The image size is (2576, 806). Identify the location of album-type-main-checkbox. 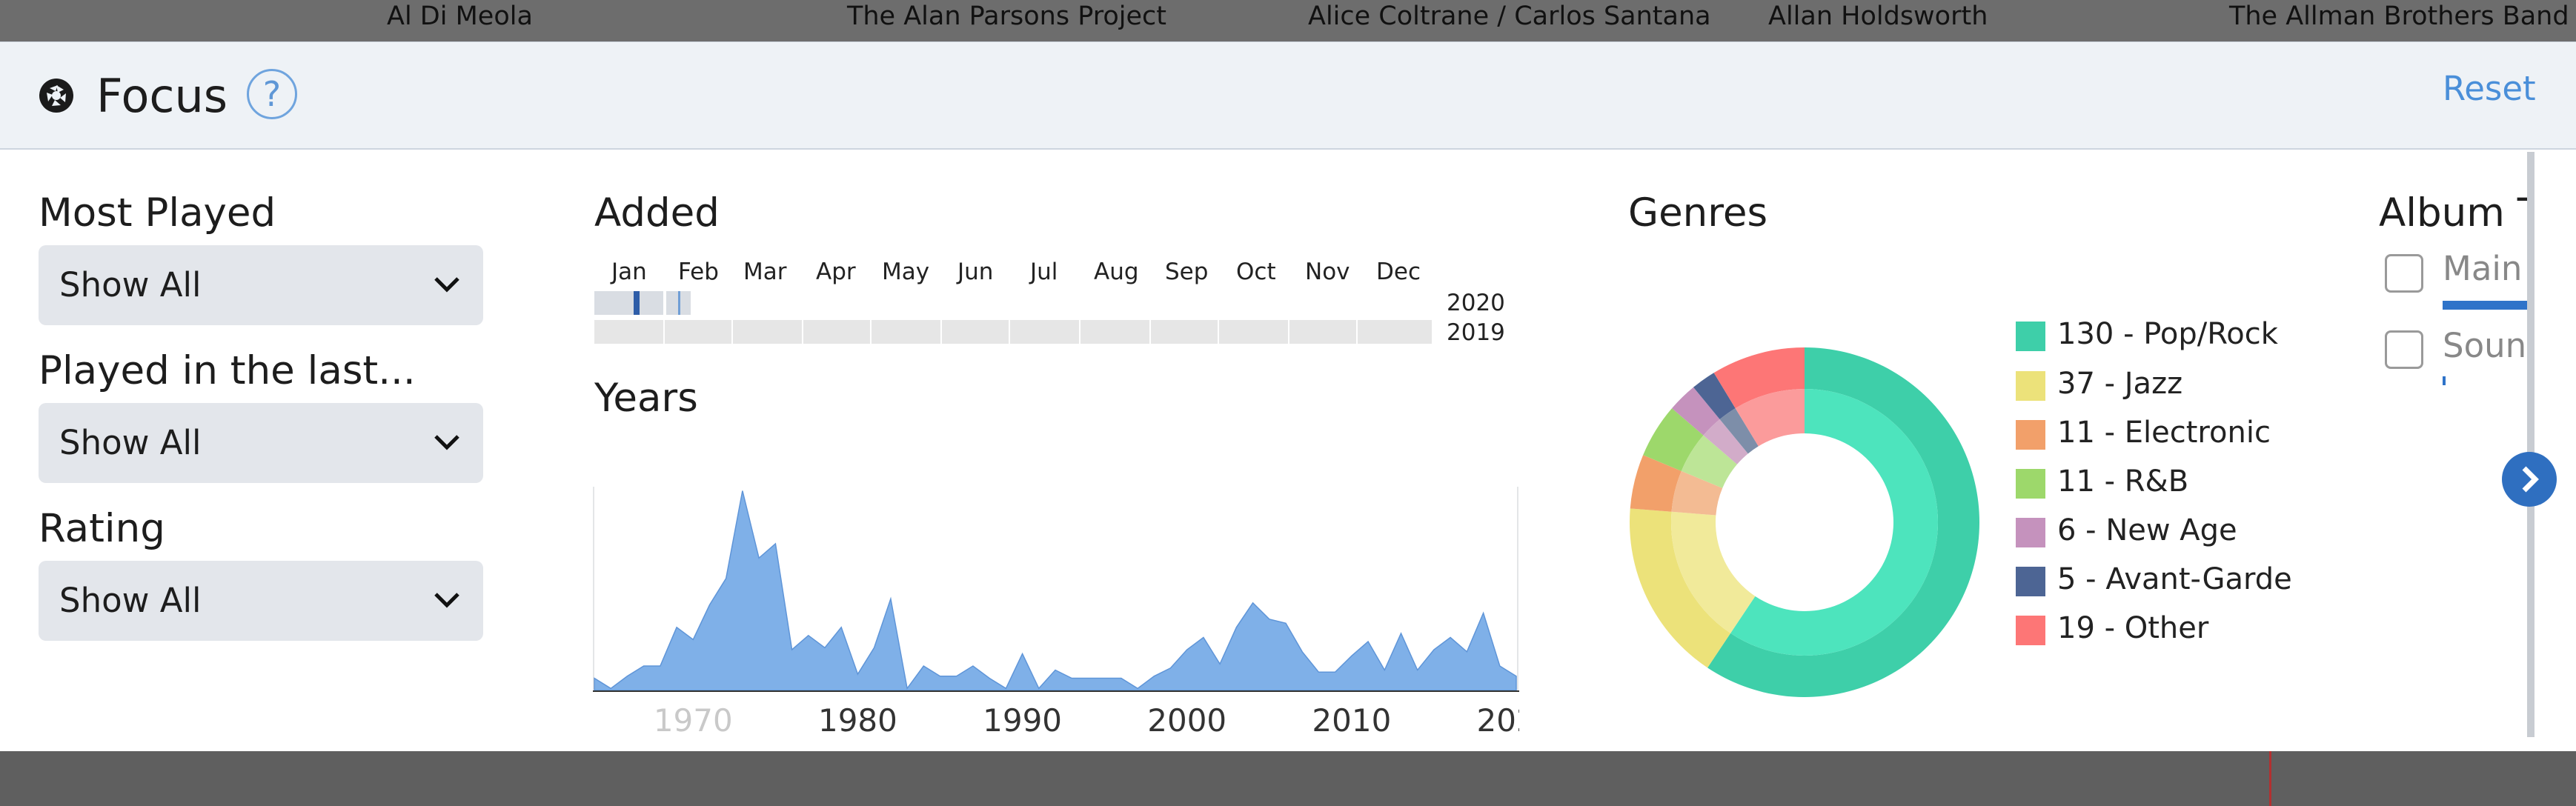
(2404, 274).